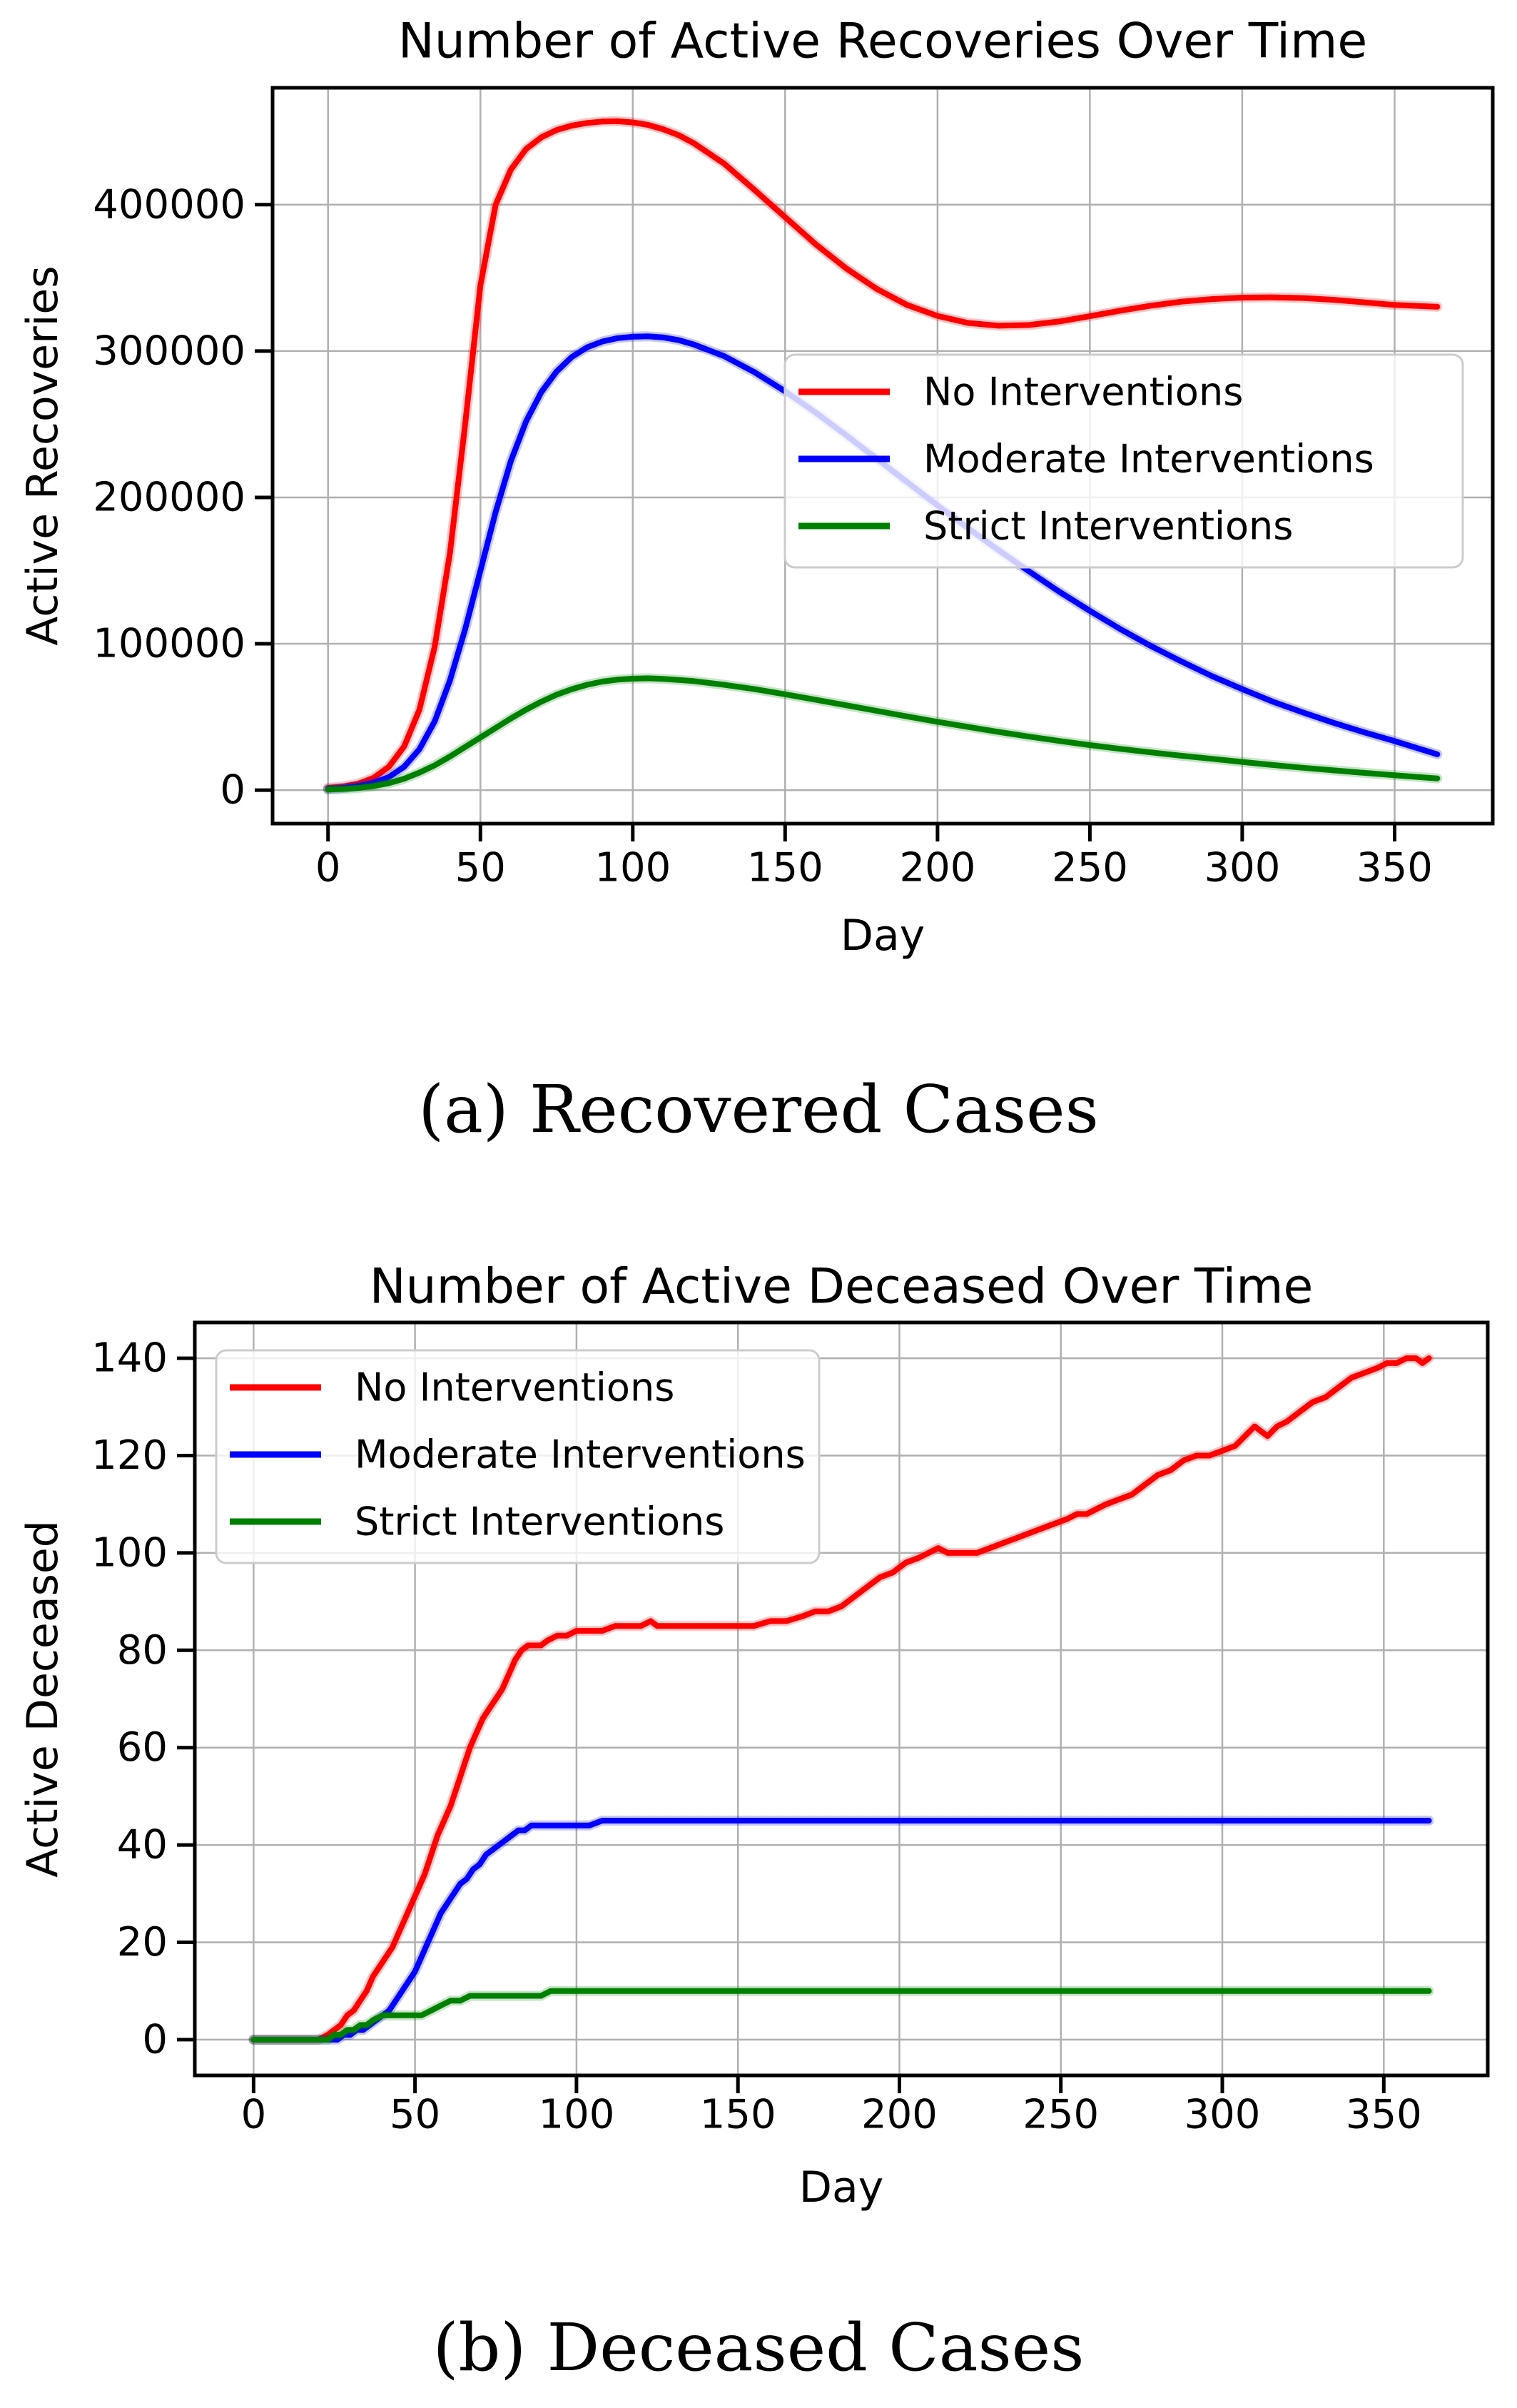 This screenshot has height=2408, width=1517. I want to click on y-axis-label: Active Recoveries, so click(43, 455).